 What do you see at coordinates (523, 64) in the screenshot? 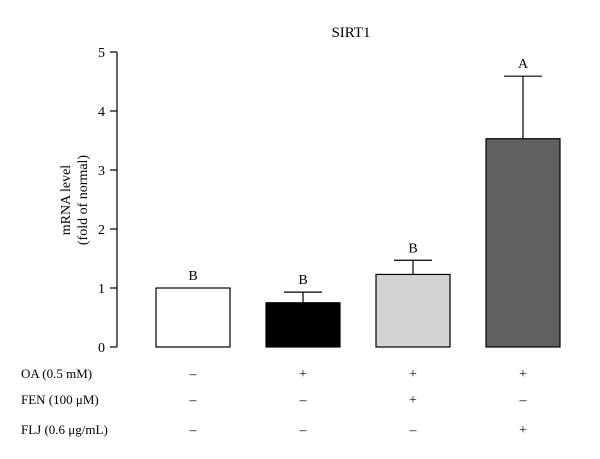
I see `significance-letter: A` at bounding box center [523, 64].